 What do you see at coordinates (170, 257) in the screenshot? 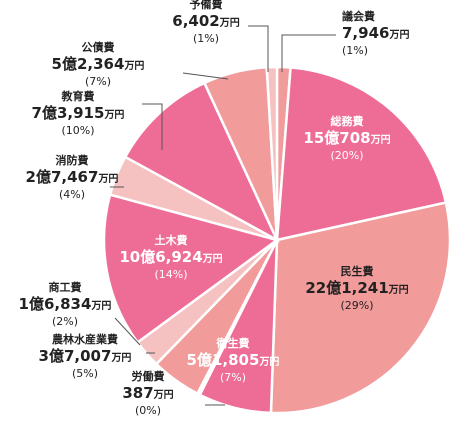
I see `slice-amount: 10億6,924万円` at bounding box center [170, 257].